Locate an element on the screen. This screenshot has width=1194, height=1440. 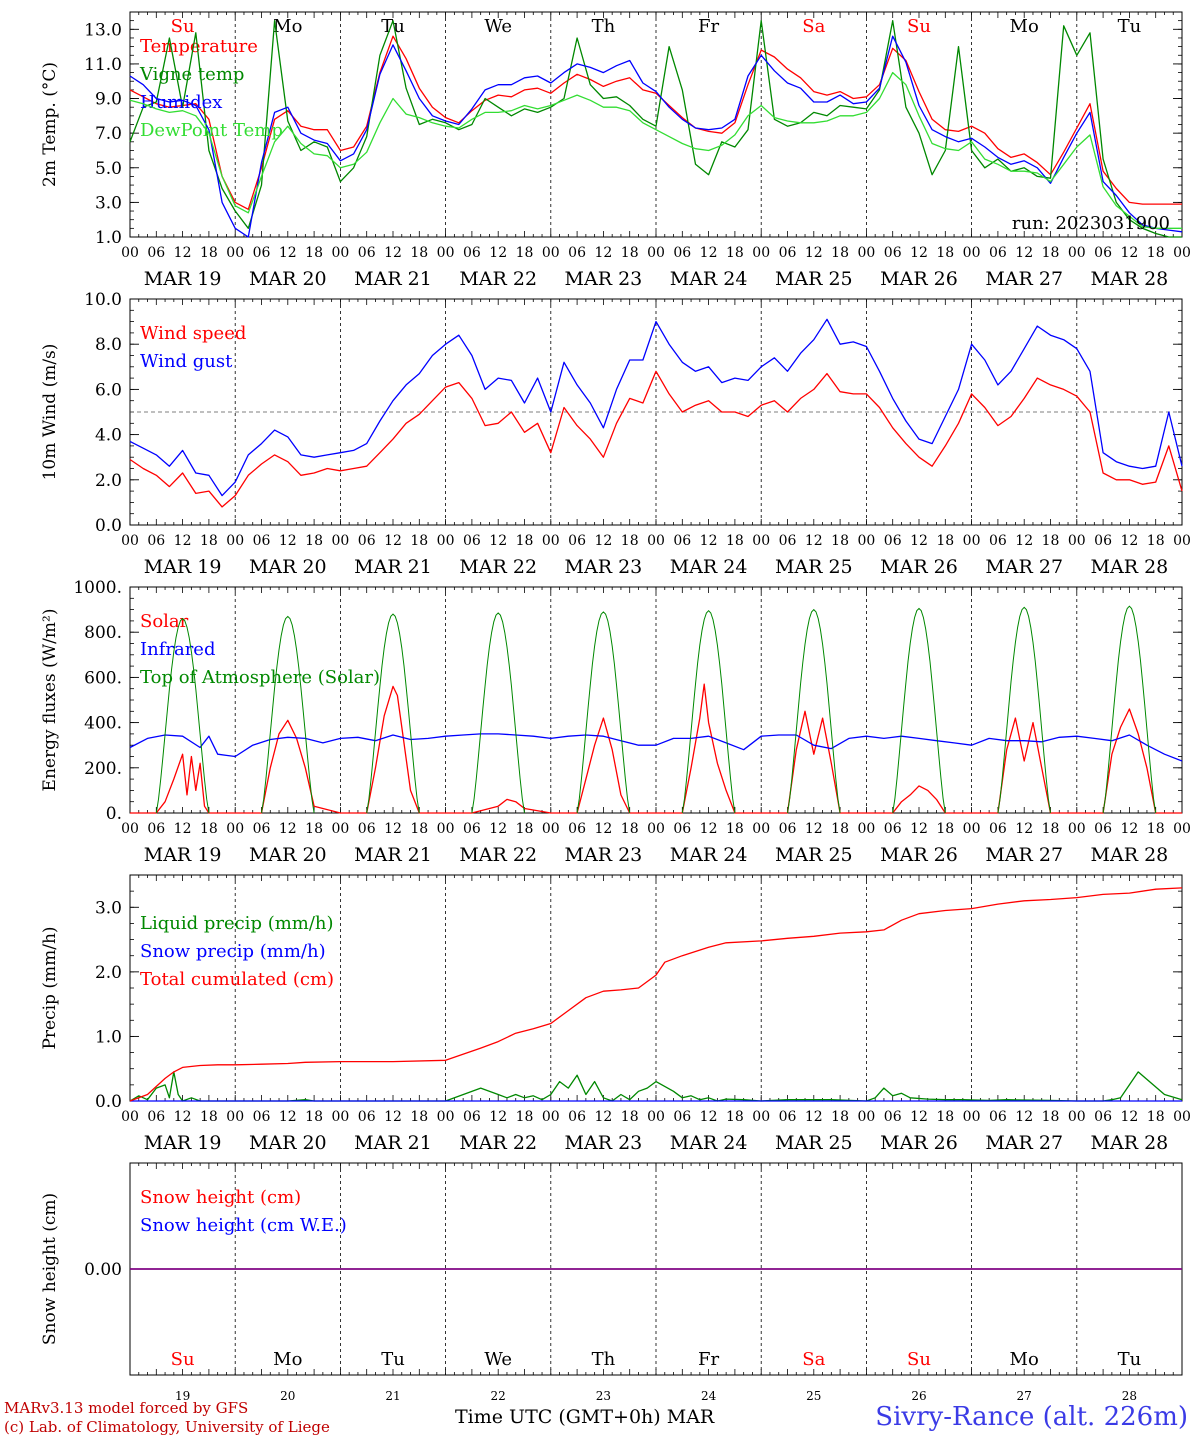
panel-1-y-tick-label: 5.0 is located at coordinates (108, 169).